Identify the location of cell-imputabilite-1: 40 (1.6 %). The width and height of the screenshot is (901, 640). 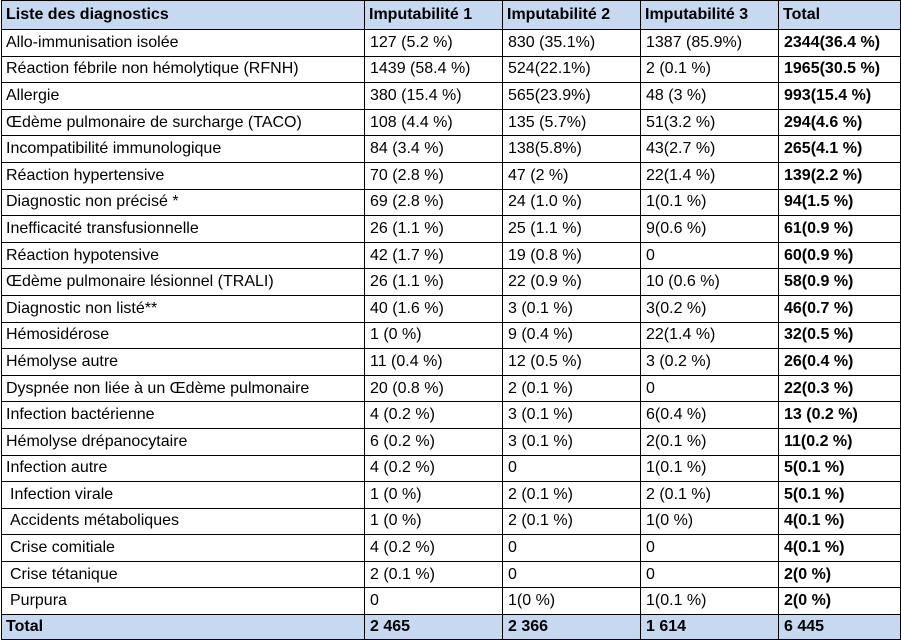
(433, 308).